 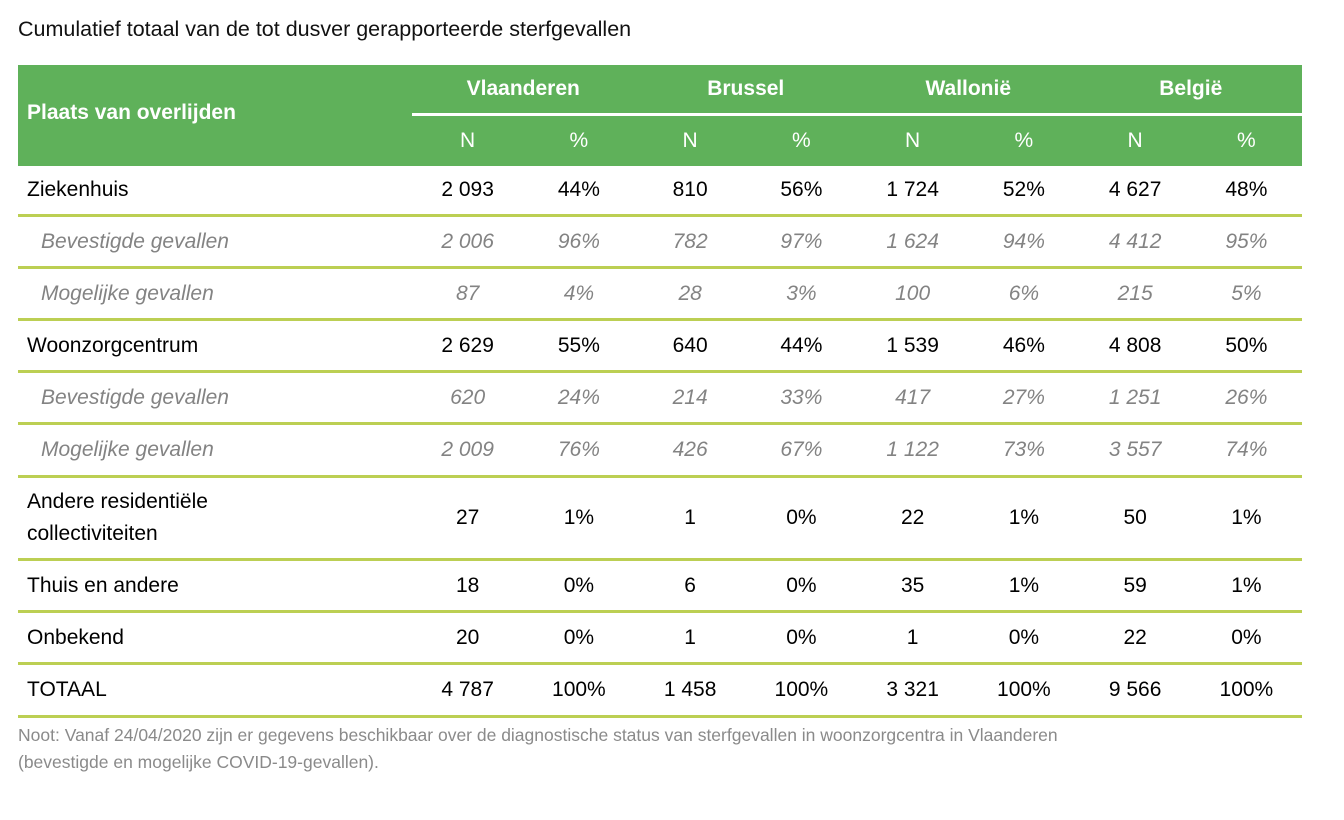 What do you see at coordinates (1135, 689) in the screenshot?
I see `cell-count: 9 566` at bounding box center [1135, 689].